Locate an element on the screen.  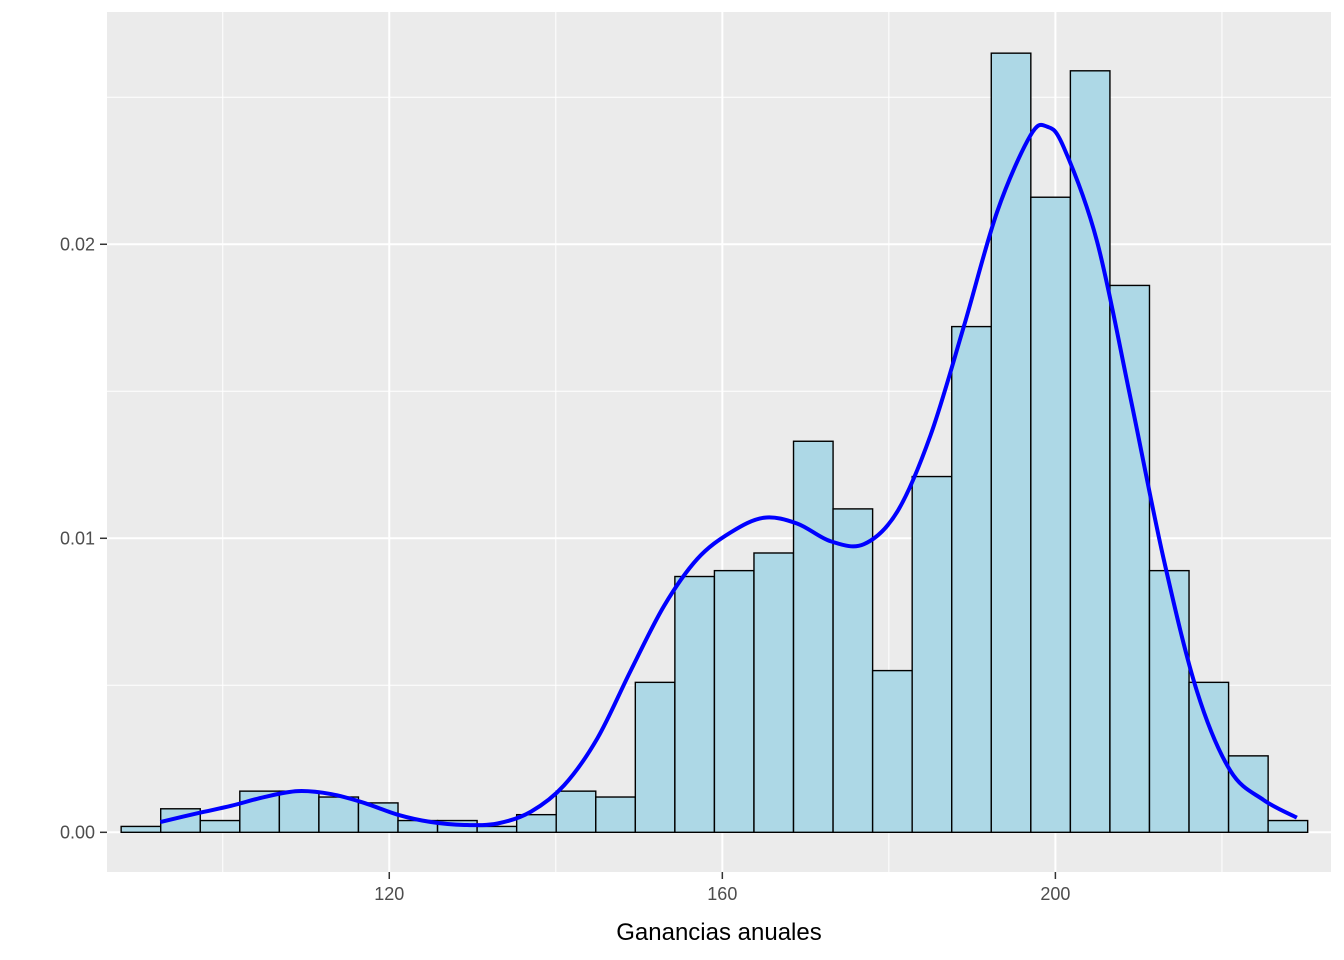
x-tick-label: 120 is located at coordinates (389, 894).